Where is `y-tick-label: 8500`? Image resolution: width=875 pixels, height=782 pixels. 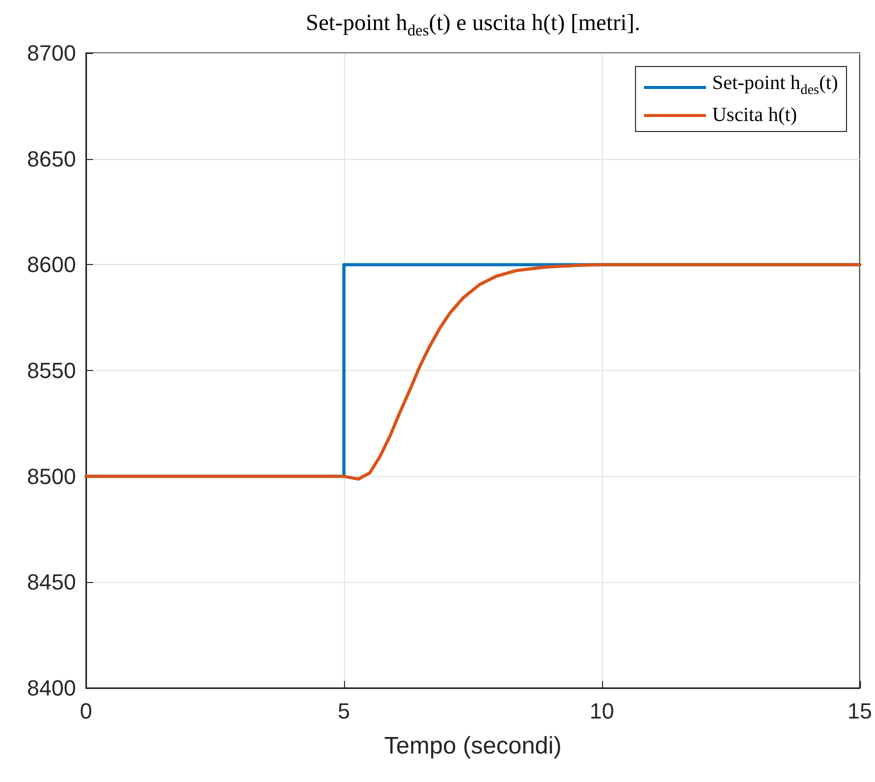
y-tick-label: 8500 is located at coordinates (51, 476).